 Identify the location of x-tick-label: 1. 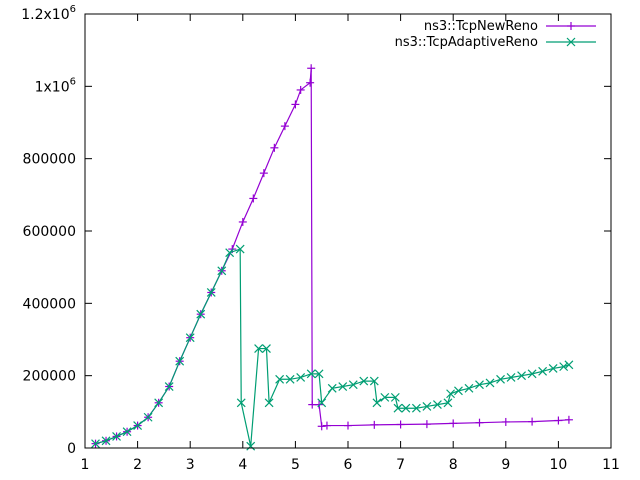
(85, 465).